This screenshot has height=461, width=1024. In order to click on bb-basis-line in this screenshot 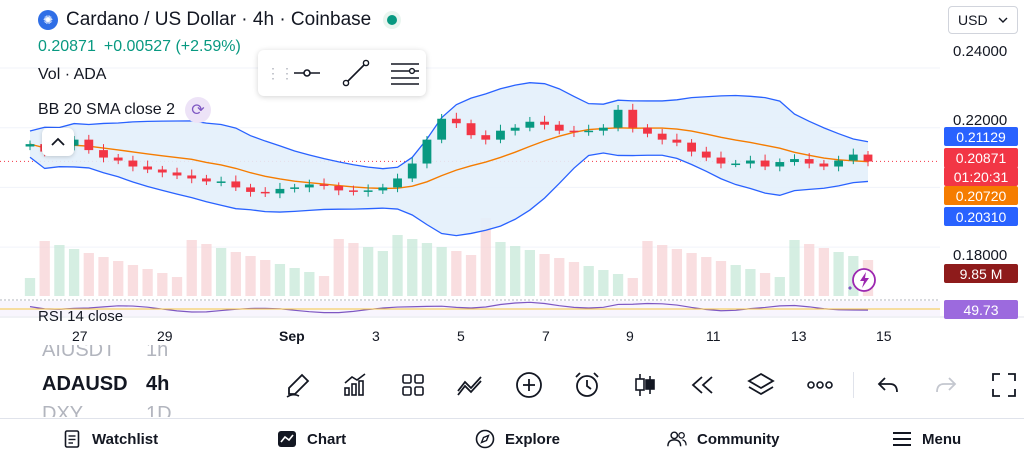, I will do `click(449, 158)`.